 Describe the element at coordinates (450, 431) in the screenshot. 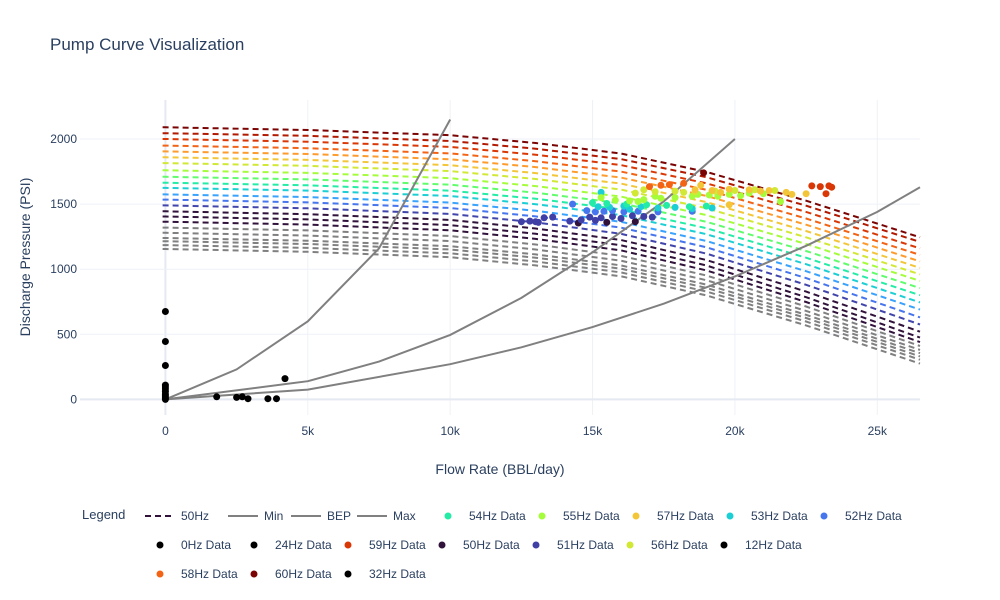

I see `x-tick-label: 10k` at that location.